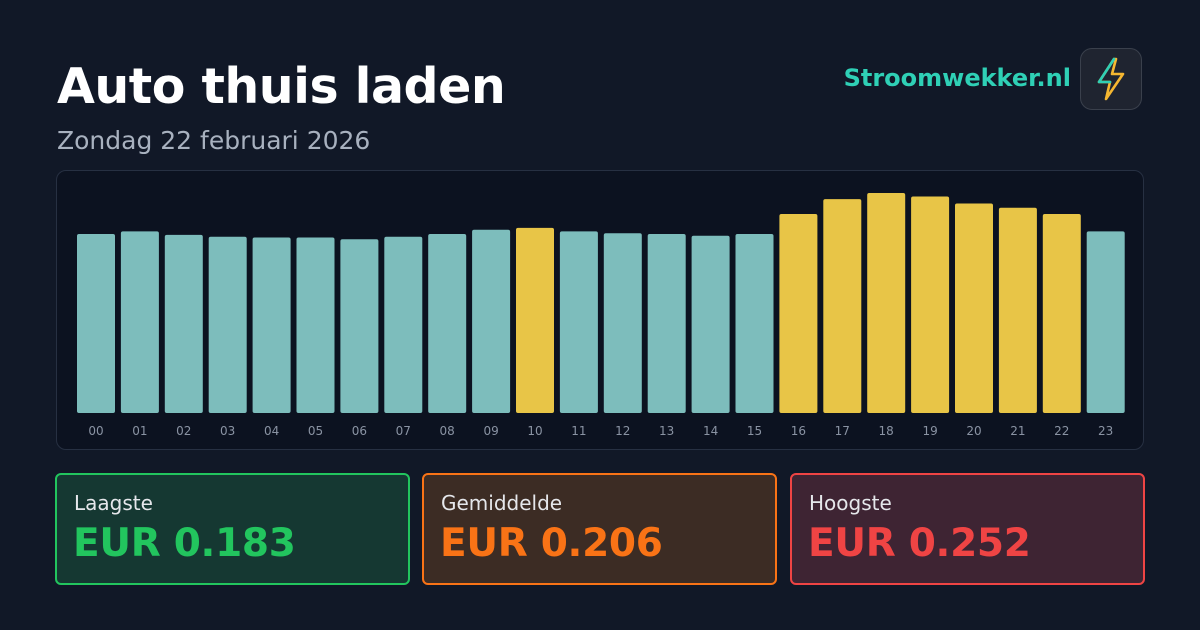 The image size is (1200, 630). What do you see at coordinates (957, 78) in the screenshot?
I see `brand-name: Stroomwekker.nl` at bounding box center [957, 78].